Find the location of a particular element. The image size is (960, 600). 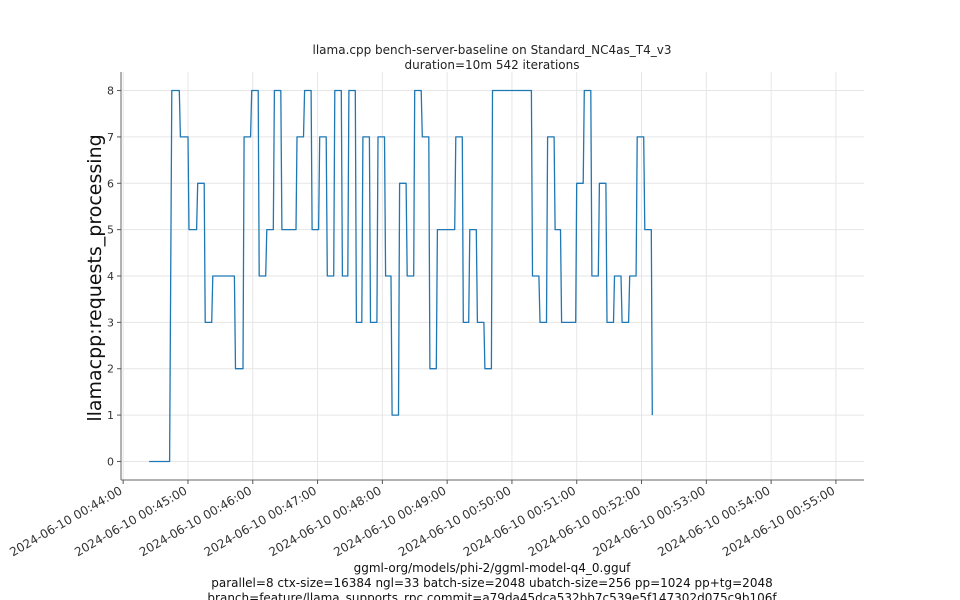

x-tick-label: 2024-06-10 00:50:00 is located at coordinates (454, 521).